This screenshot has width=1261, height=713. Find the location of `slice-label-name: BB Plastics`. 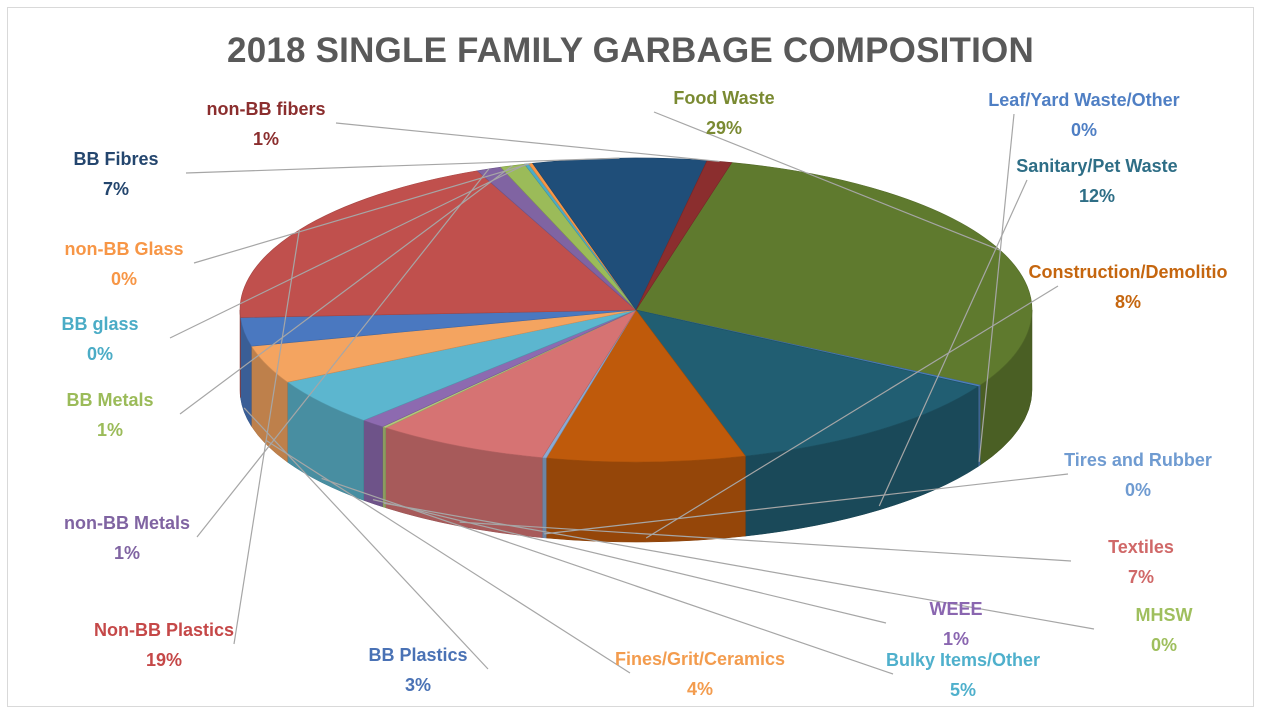

slice-label-name: BB Plastics is located at coordinates (417, 655).